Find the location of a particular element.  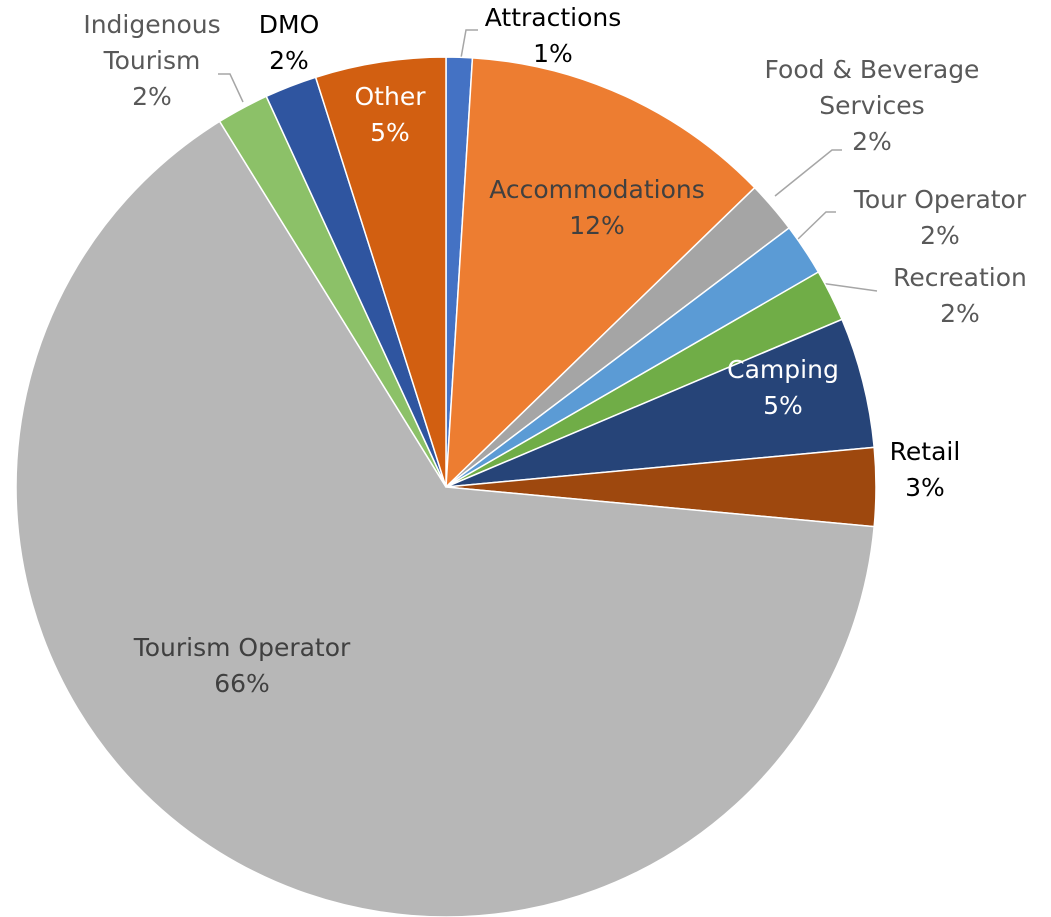

category-name: Camping is located at coordinates (783, 369).